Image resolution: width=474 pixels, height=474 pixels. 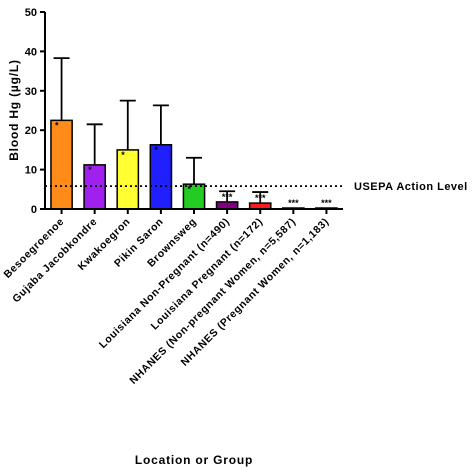 I want to click on y-tick-label: 50, so click(x=31, y=13).